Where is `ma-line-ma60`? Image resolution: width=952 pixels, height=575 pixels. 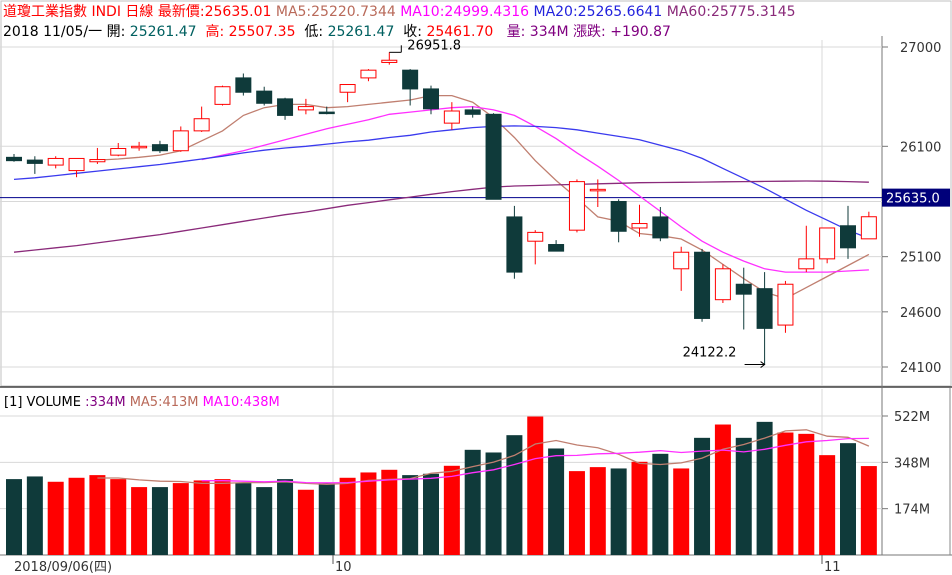 ma-line-ma60 is located at coordinates (441, 216).